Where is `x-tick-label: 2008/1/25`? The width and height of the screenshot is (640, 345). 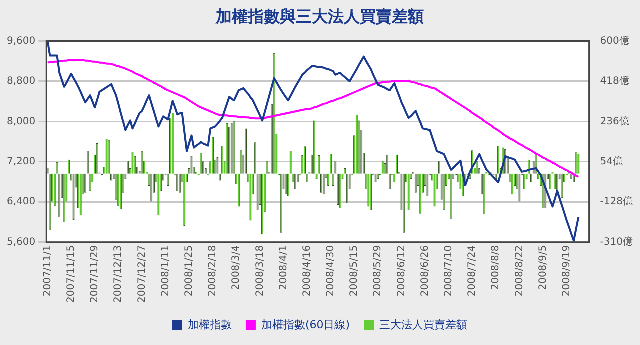
x-tick-label: 2008/1/25 is located at coordinates (189, 271).